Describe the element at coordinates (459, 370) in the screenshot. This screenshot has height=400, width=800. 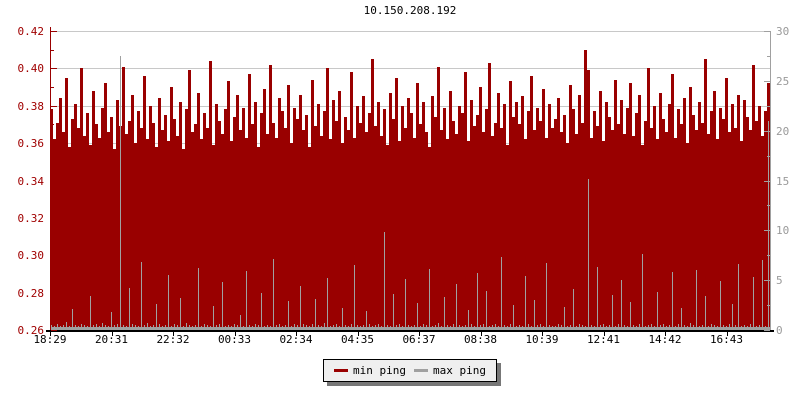
I see `legend-label: max ping` at that location.